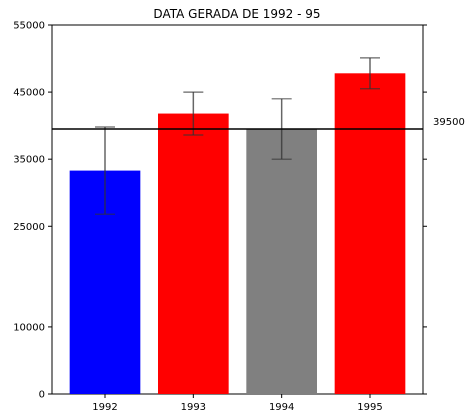 The width and height of the screenshot is (475, 420). What do you see at coordinates (29, 327) in the screenshot?
I see `y-tick-label: 10000` at bounding box center [29, 327].